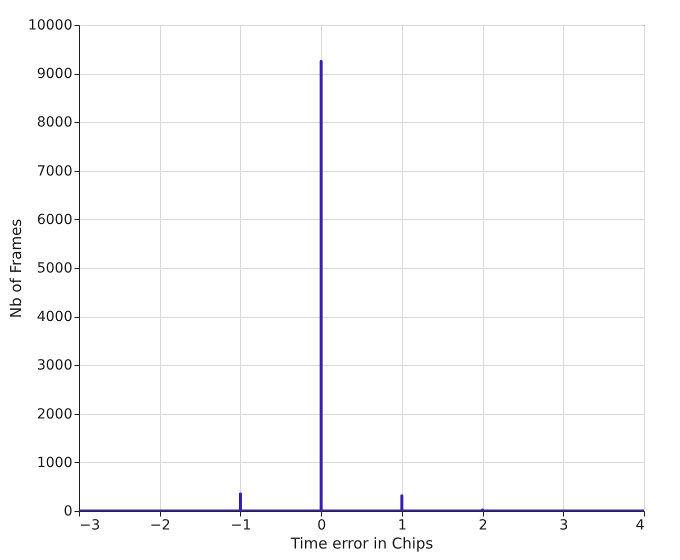  Describe the element at coordinates (160, 526) in the screenshot. I see `x-tick-label: −2` at that location.